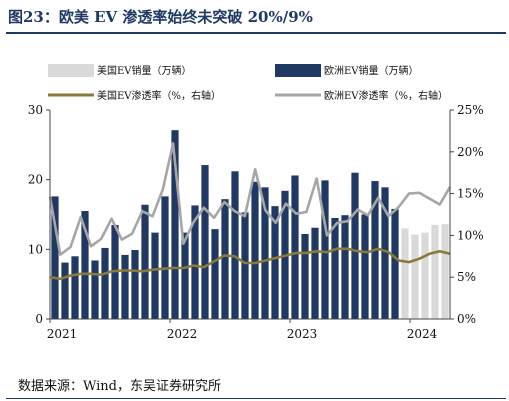 This screenshot has width=509, height=401. What do you see at coordinates (119, 386) in the screenshot?
I see `source-note: 数据来源：Wind，东吴证券研究所` at bounding box center [119, 386].